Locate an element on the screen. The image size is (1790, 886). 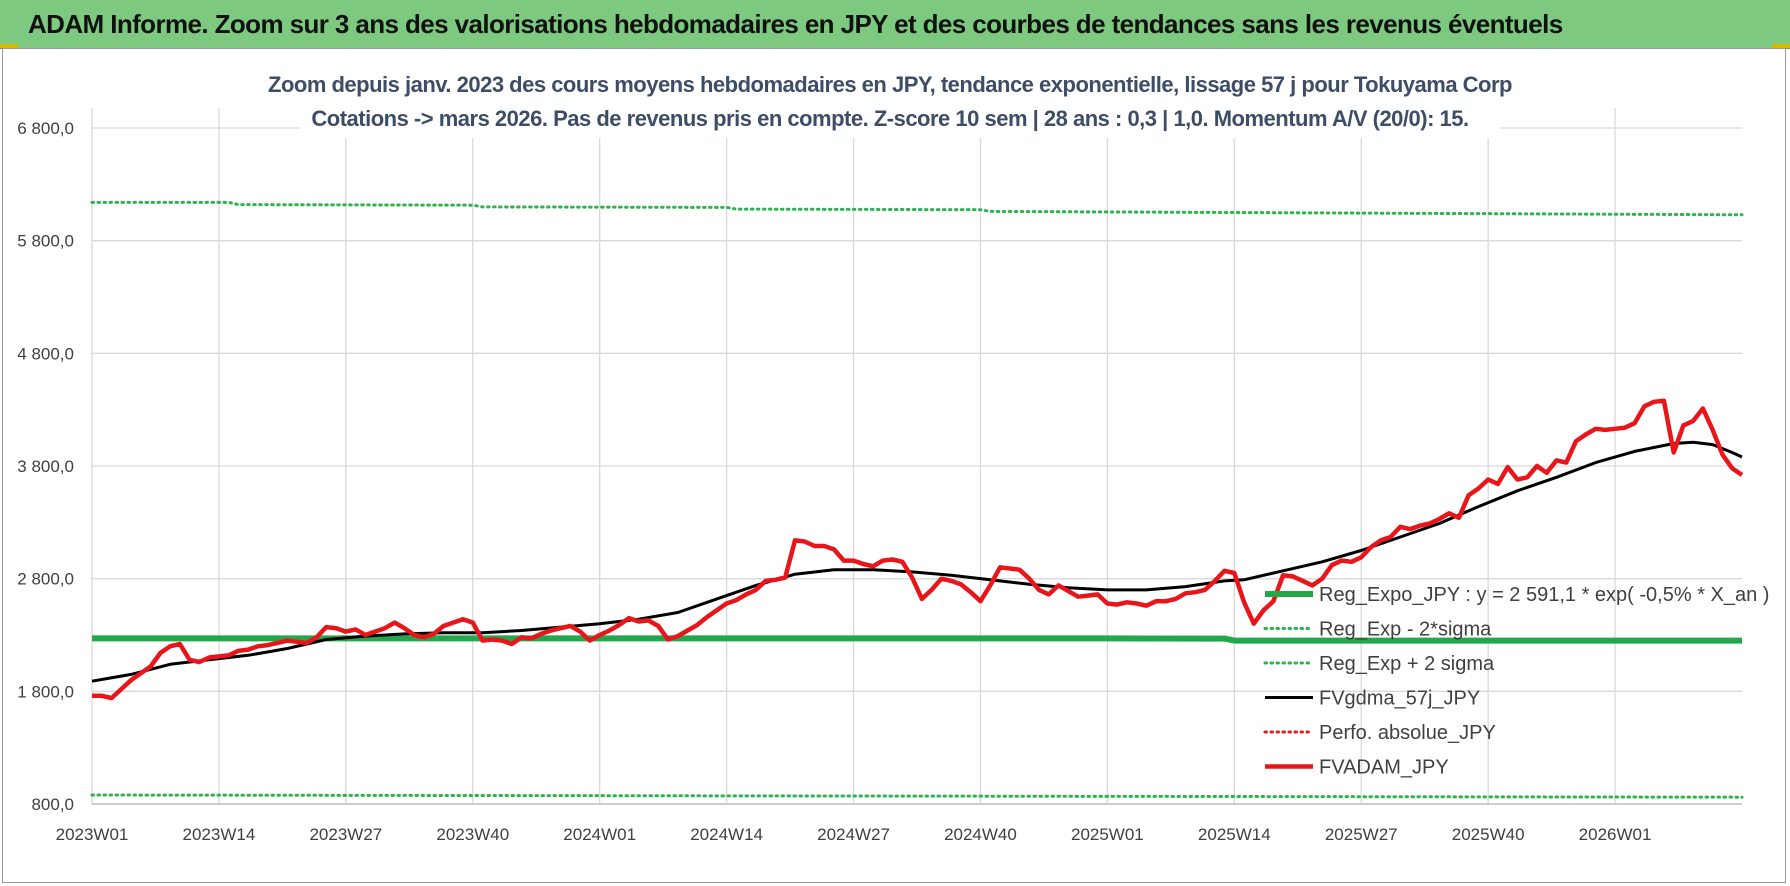
x-tick-label: 2024W14 is located at coordinates (726, 834).